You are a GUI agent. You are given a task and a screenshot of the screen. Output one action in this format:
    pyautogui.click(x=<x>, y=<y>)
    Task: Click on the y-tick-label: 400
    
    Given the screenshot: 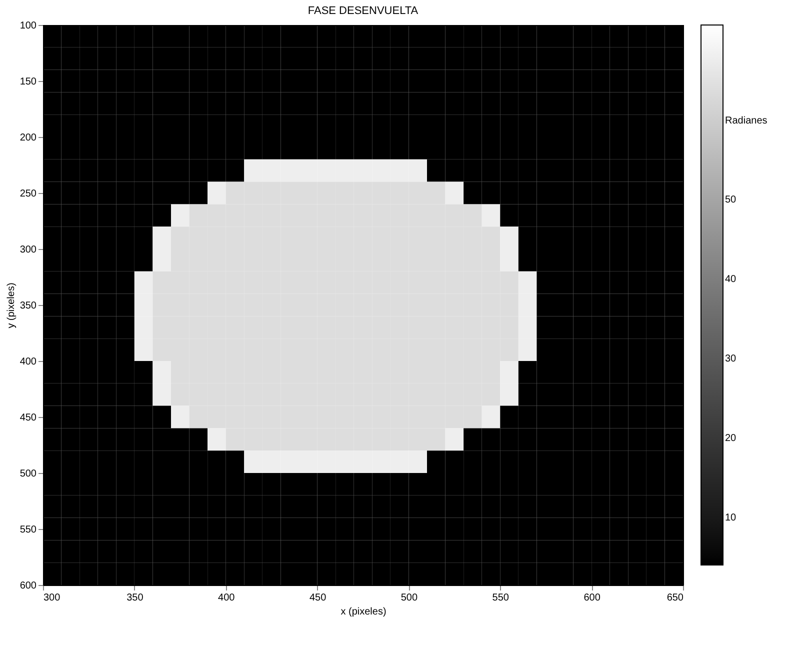 What is the action you would take?
    pyautogui.click(x=28, y=362)
    